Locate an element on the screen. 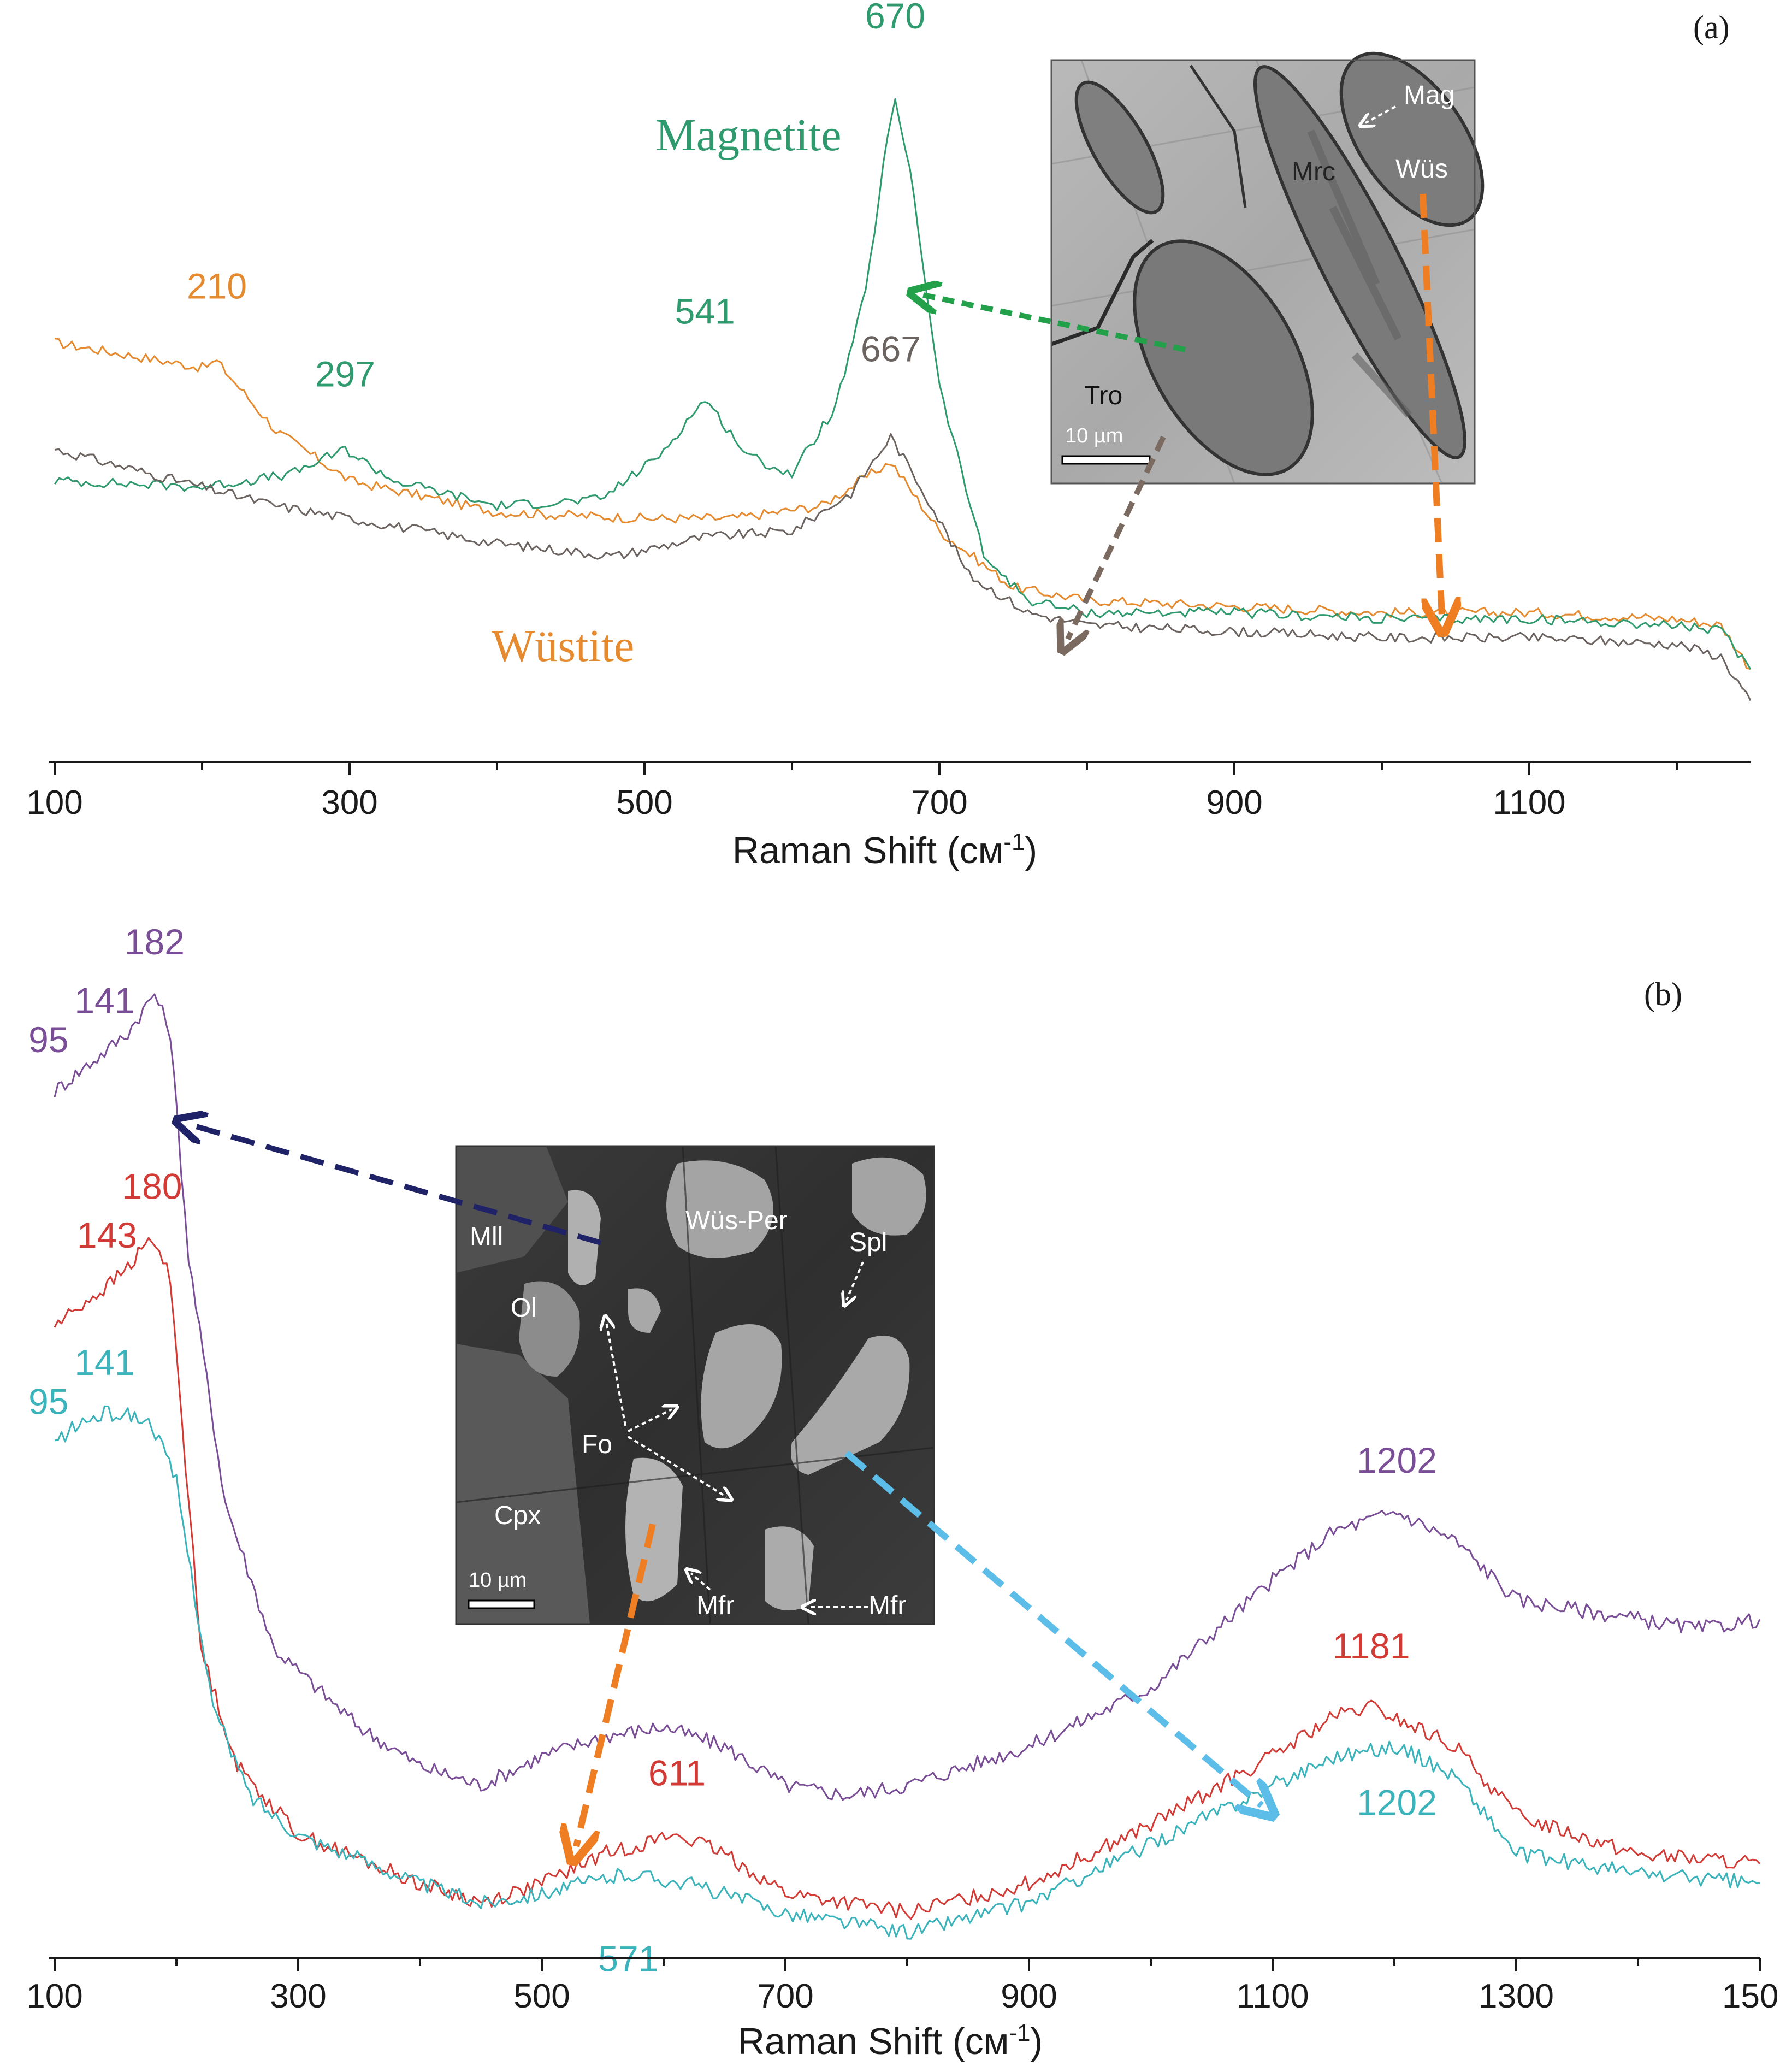 This screenshot has height=2072, width=1780. inset-a-scale-text: 10 µm is located at coordinates (1094, 436).